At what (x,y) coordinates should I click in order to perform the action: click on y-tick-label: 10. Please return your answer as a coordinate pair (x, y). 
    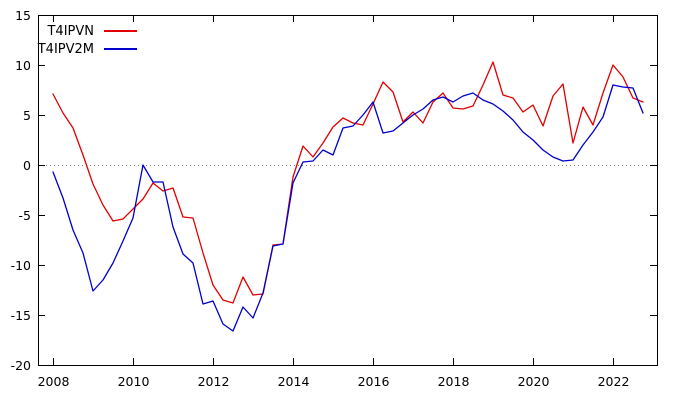
    Looking at the image, I should click on (23, 65).